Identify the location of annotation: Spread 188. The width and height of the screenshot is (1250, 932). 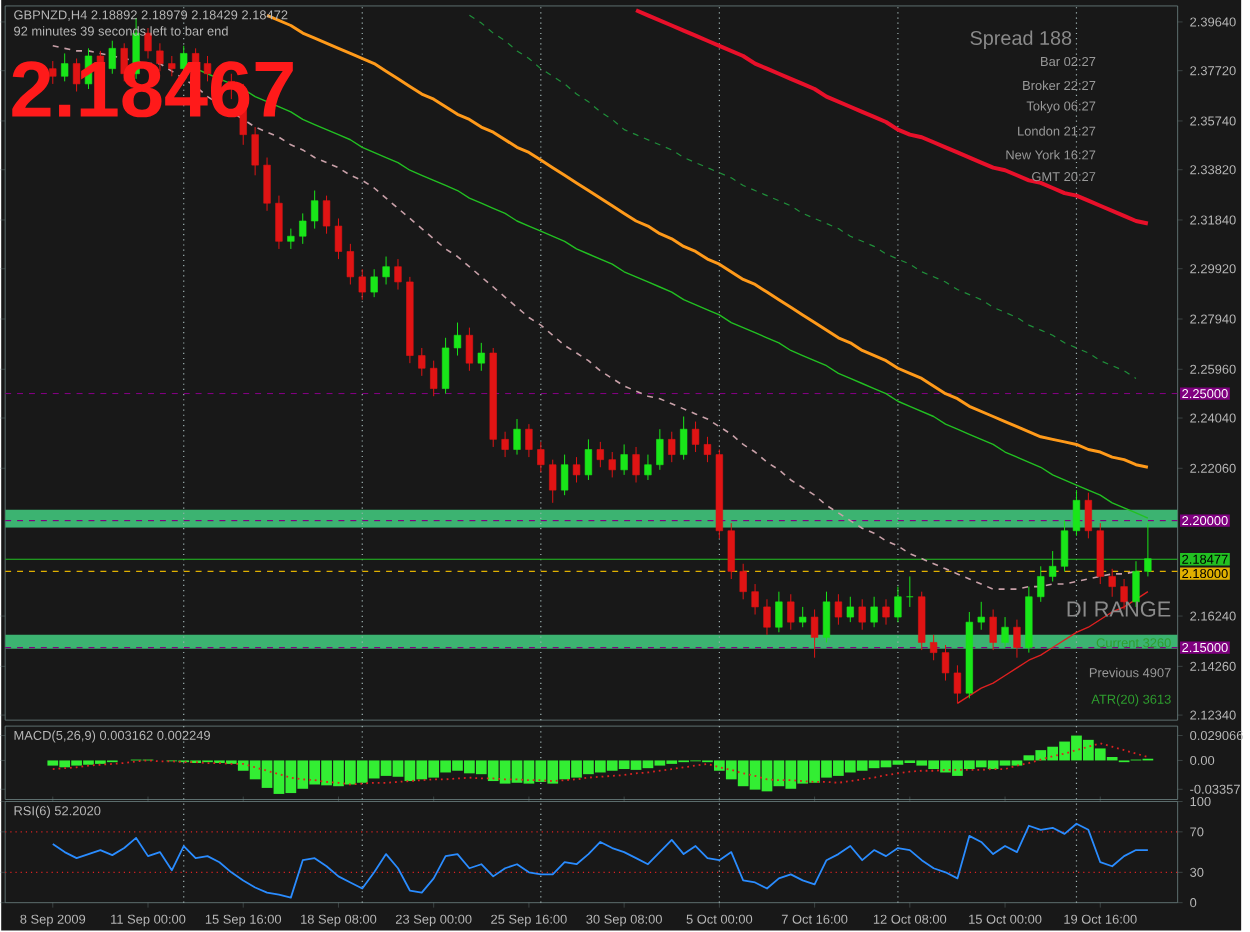
(1021, 39).